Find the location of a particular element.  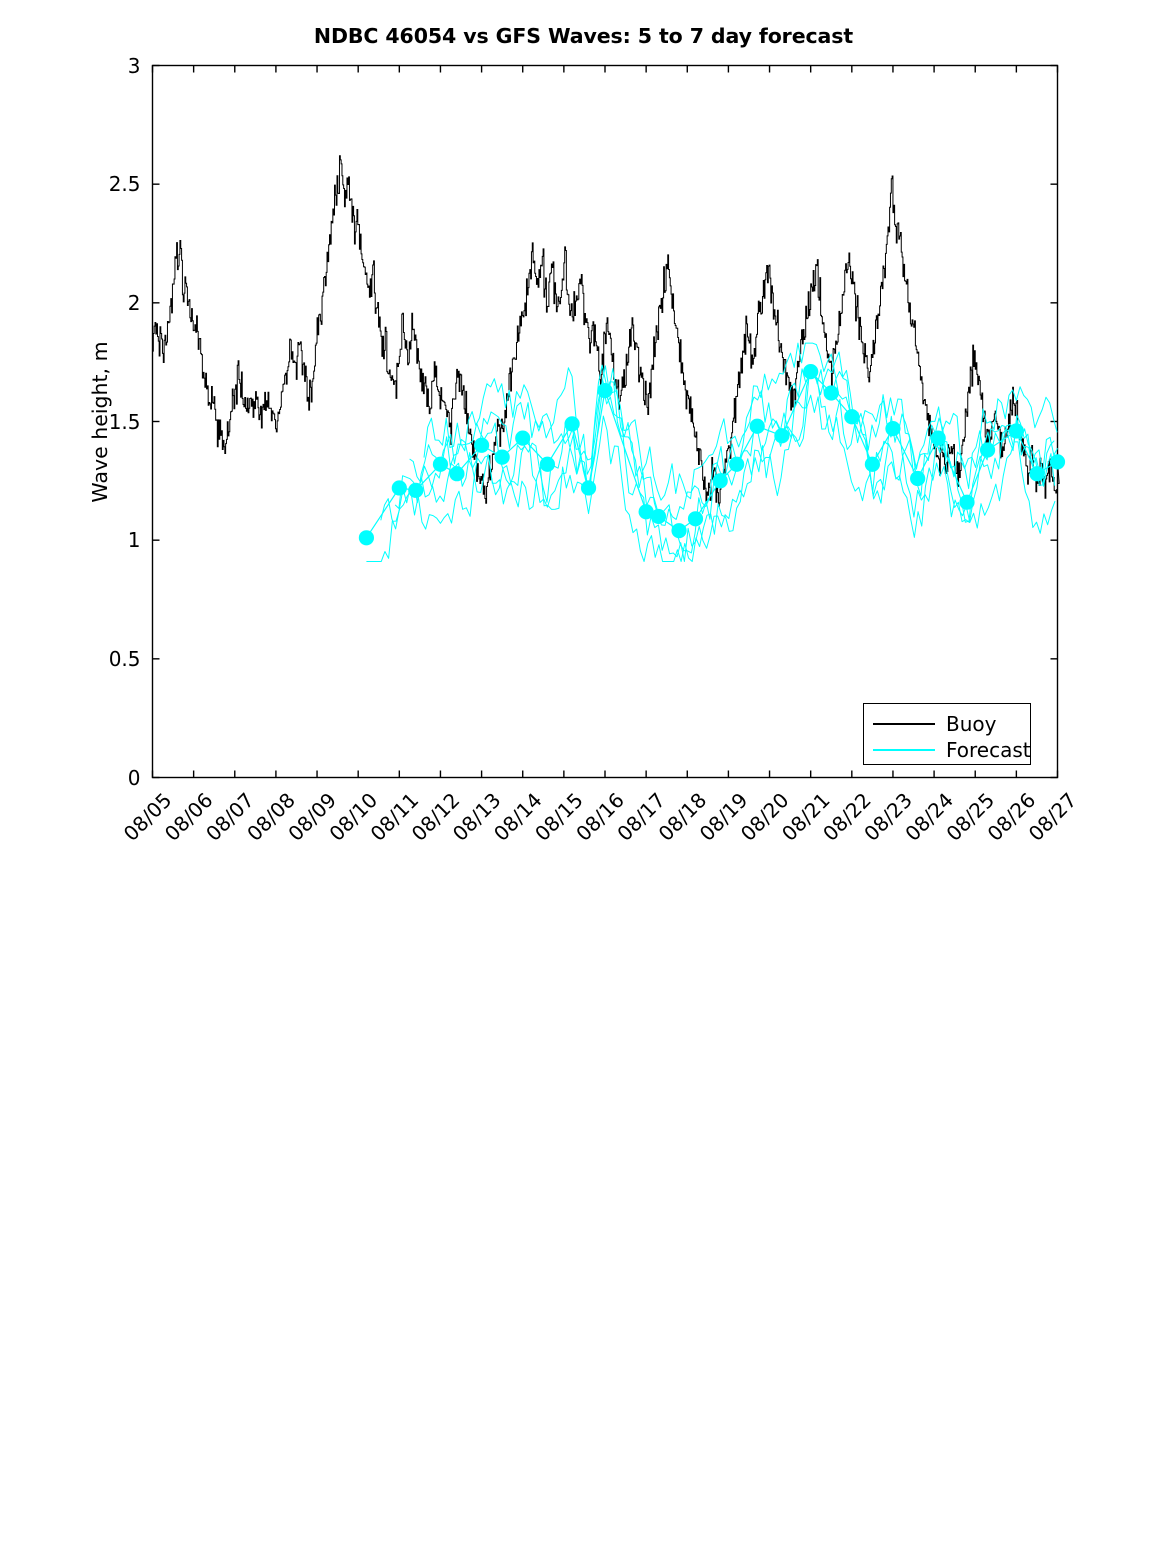

y-tick-label: 0.5 is located at coordinates (125, 659).